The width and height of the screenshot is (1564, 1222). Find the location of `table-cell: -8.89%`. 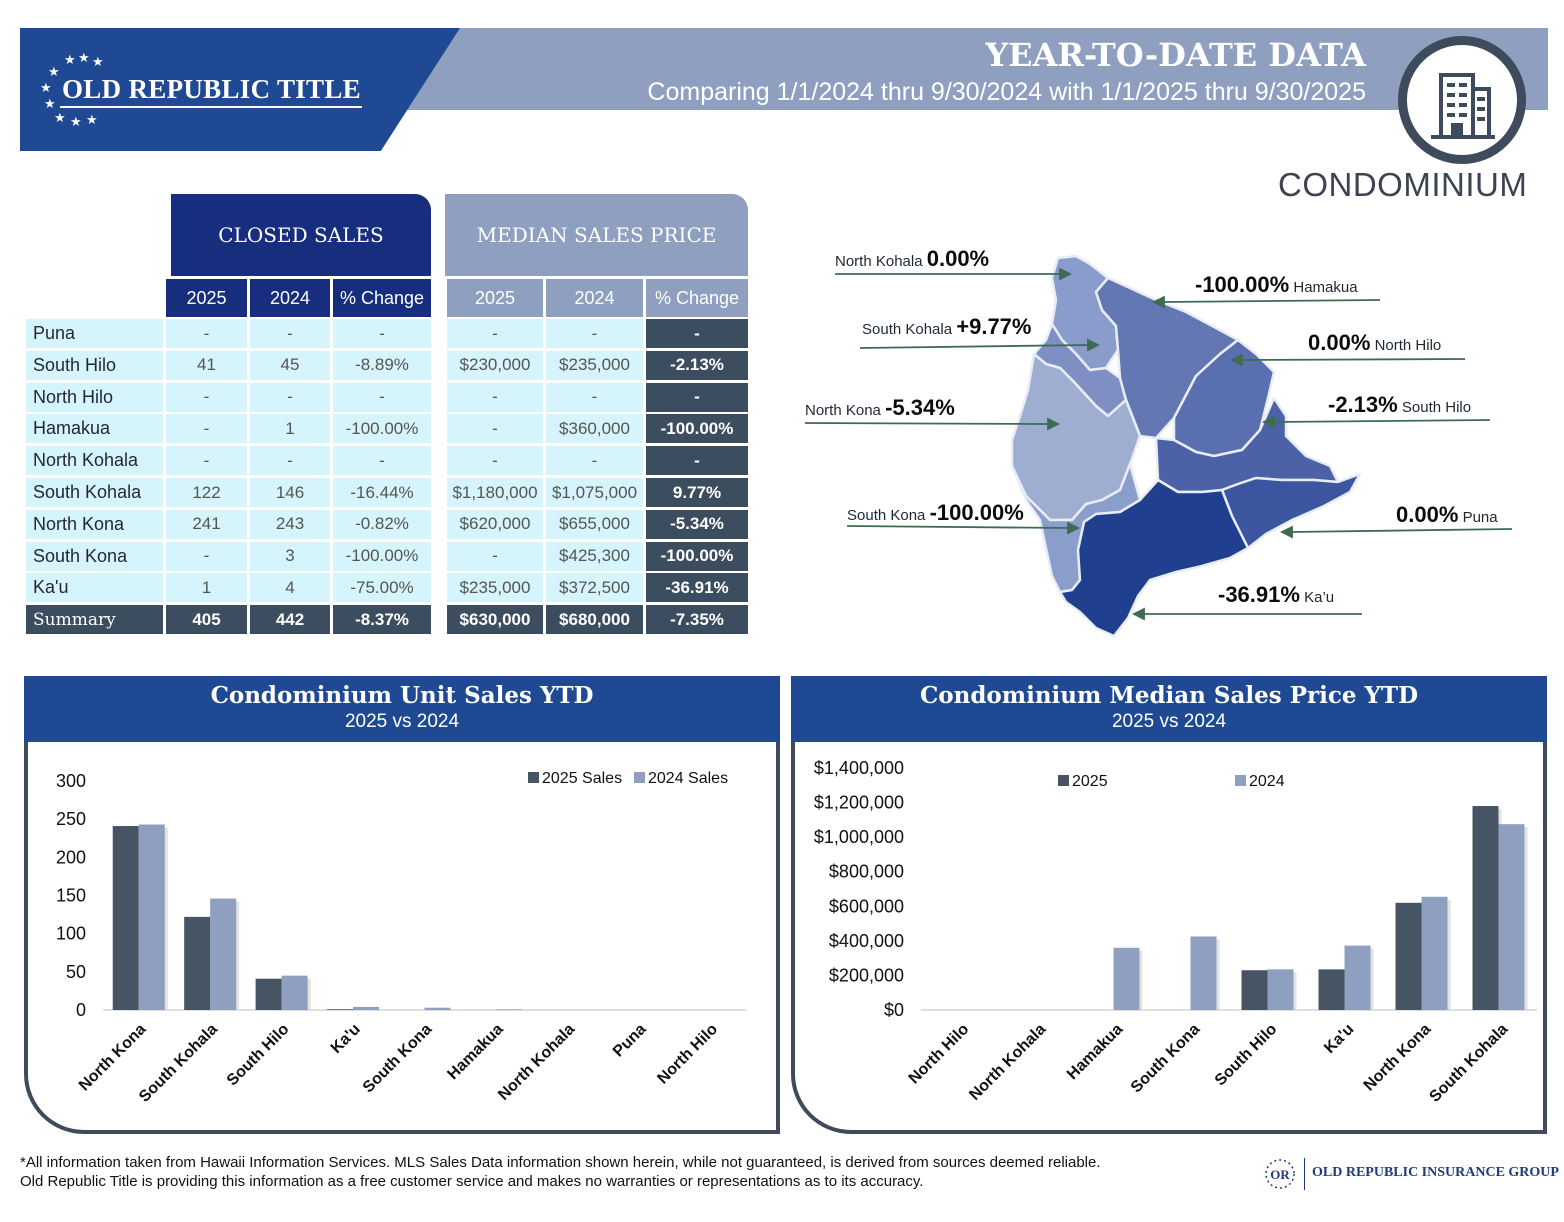

table-cell: -8.89% is located at coordinates (382, 365).